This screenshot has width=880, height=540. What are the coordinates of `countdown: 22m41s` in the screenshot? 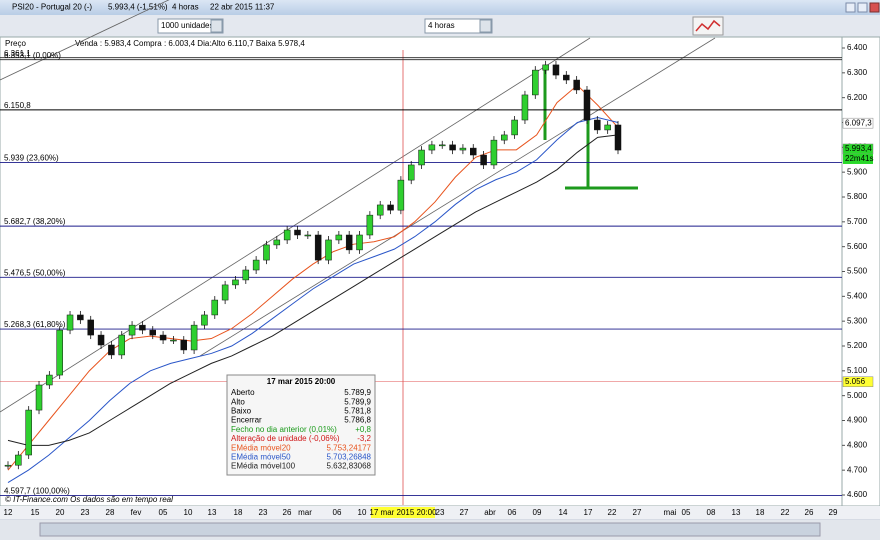 It's located at (859, 158).